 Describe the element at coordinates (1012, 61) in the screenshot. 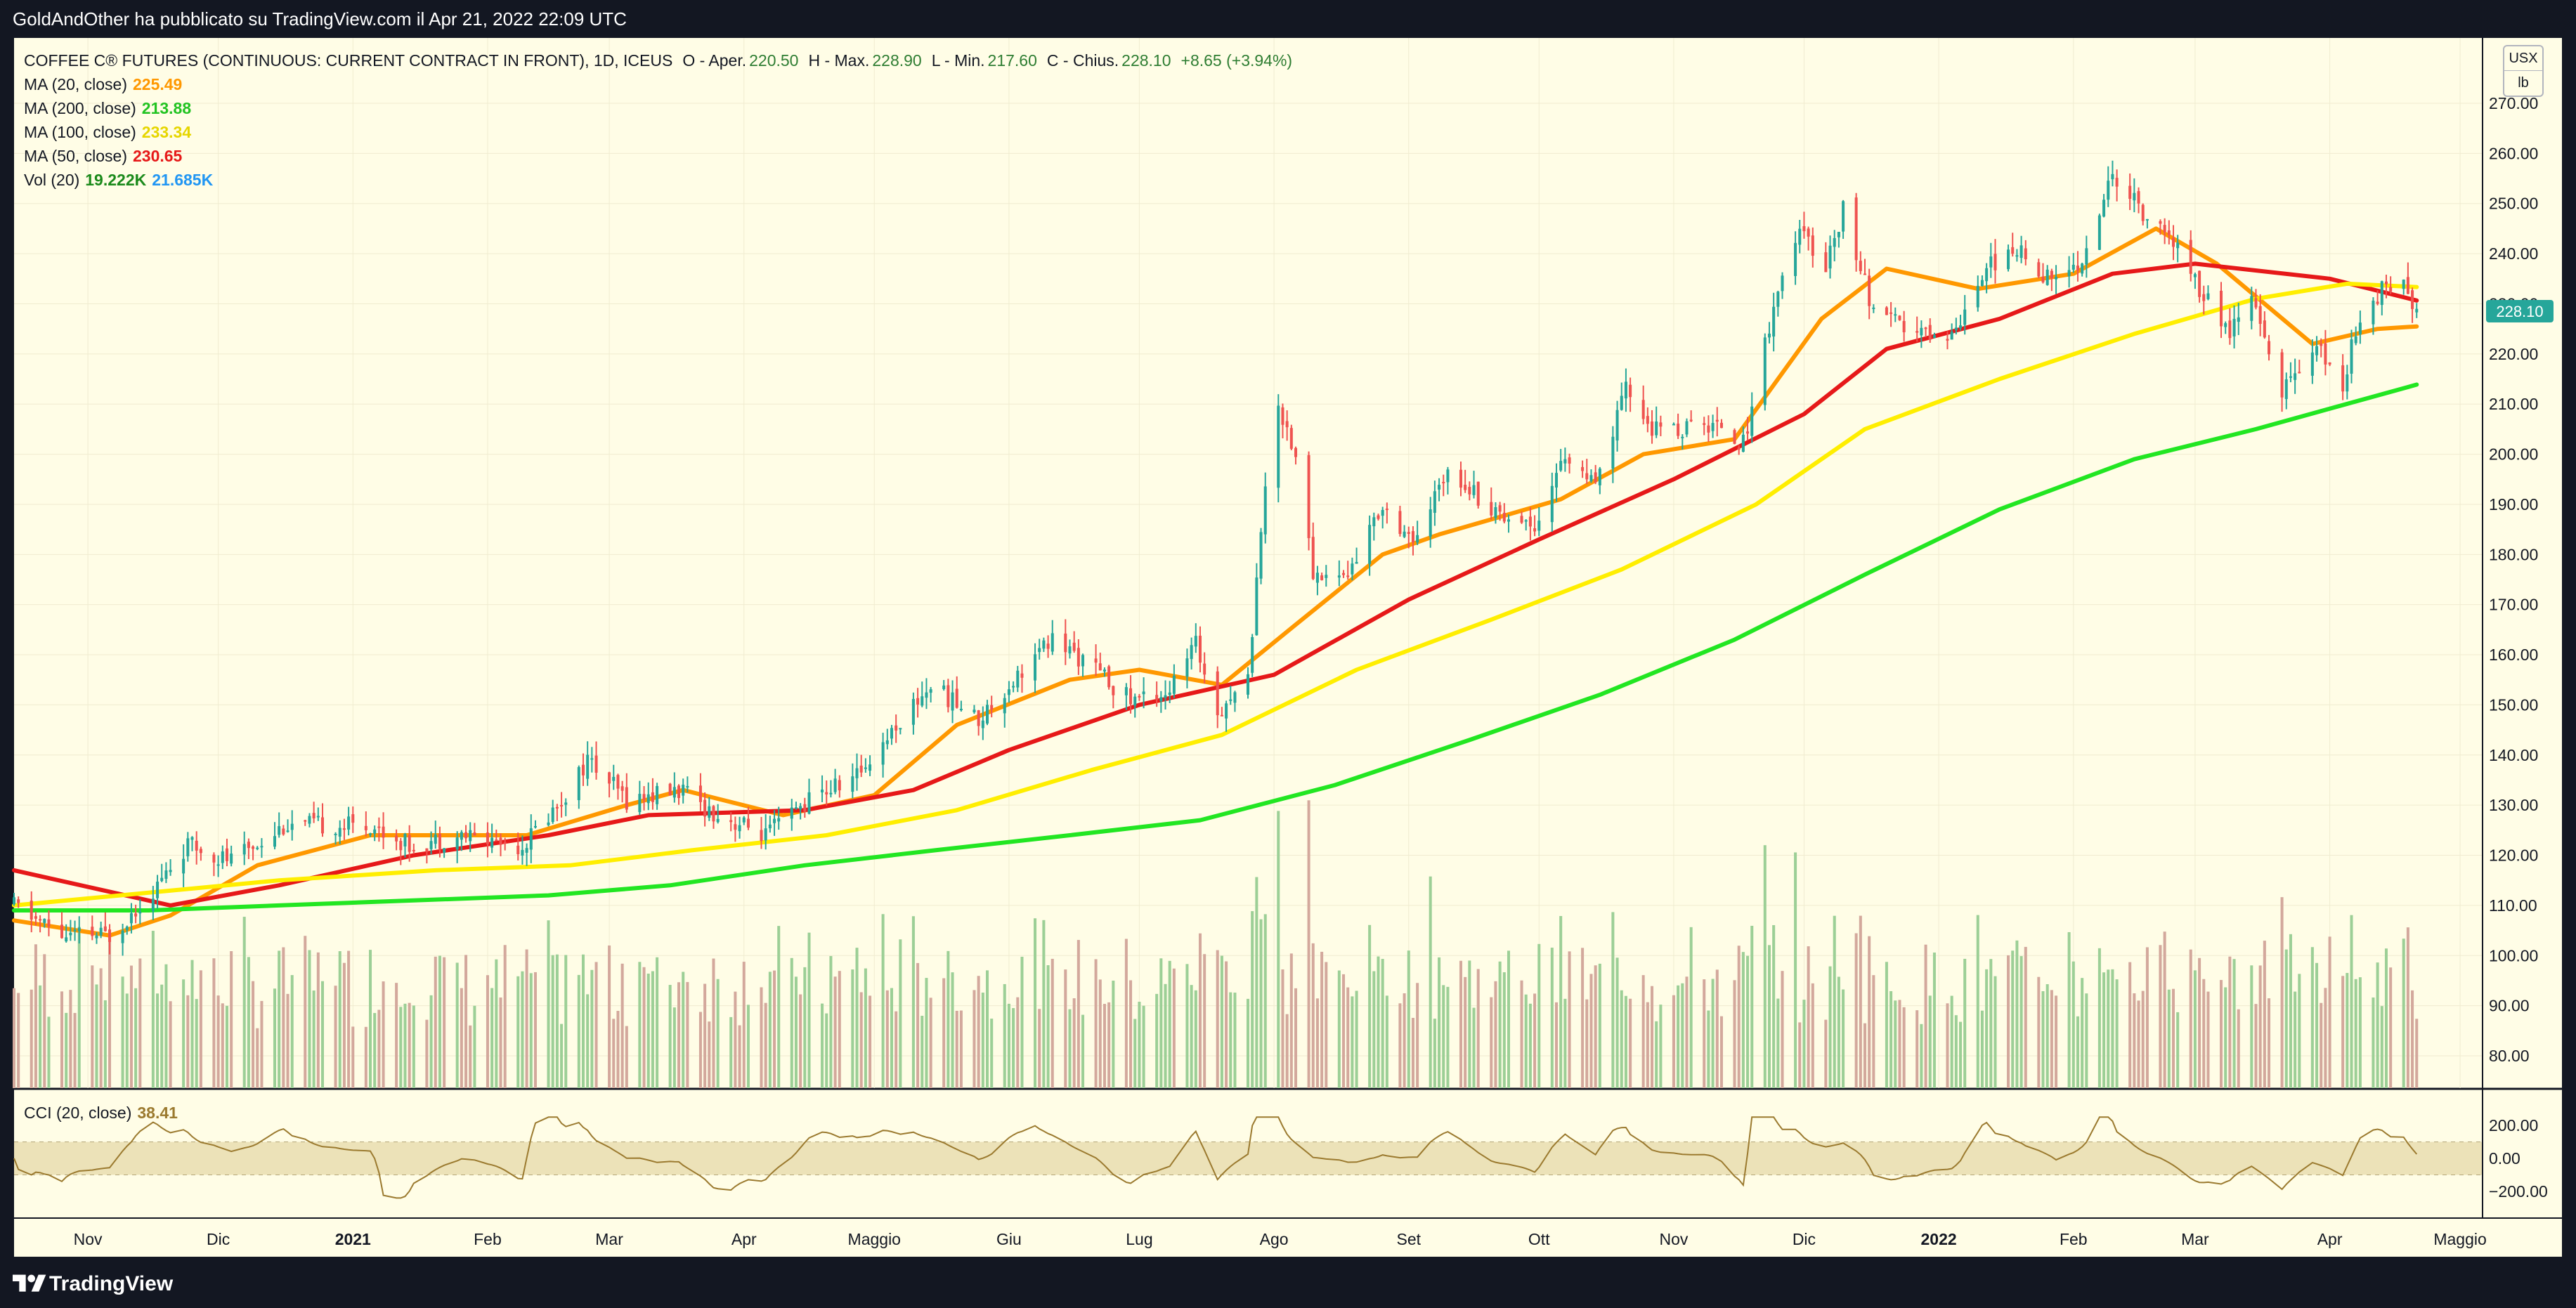

I see `low-value: 217.60` at that location.